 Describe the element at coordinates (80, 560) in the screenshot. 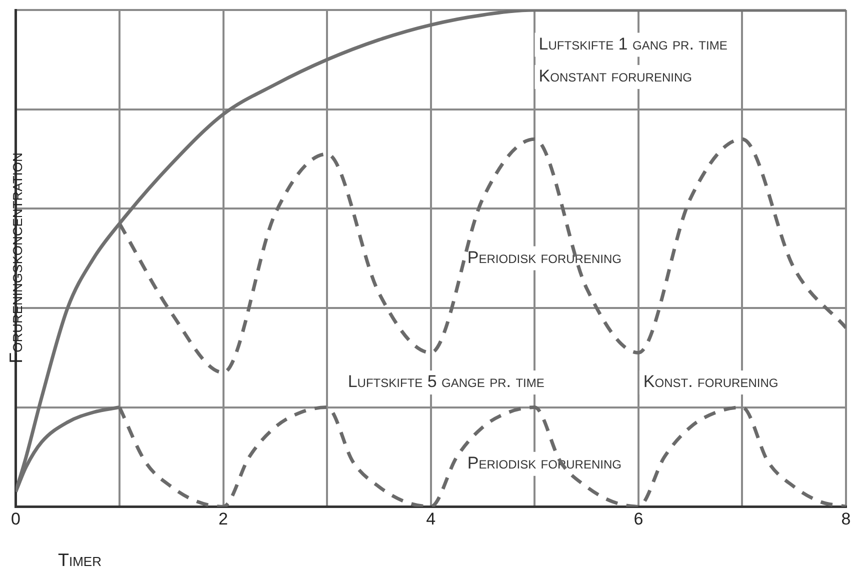

I see `x-axis-title: Timer` at that location.